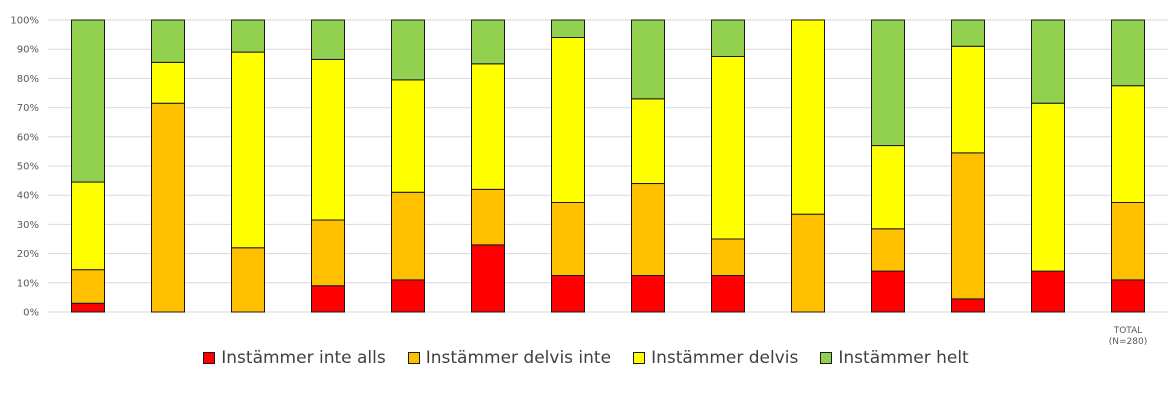  I want to click on y-tick-label: 70%, so click(28, 108).